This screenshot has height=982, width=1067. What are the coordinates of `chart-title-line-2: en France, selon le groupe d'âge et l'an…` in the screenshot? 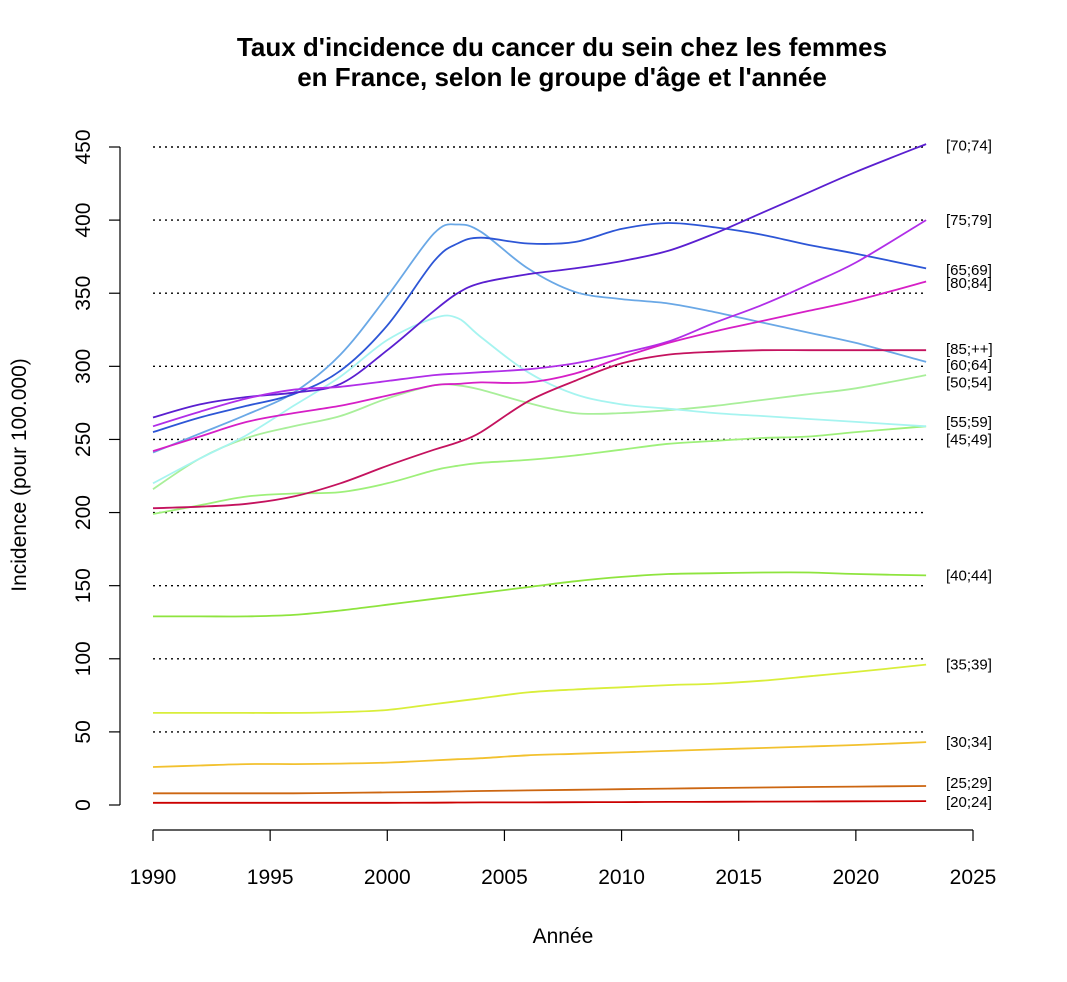 It's located at (562, 77).